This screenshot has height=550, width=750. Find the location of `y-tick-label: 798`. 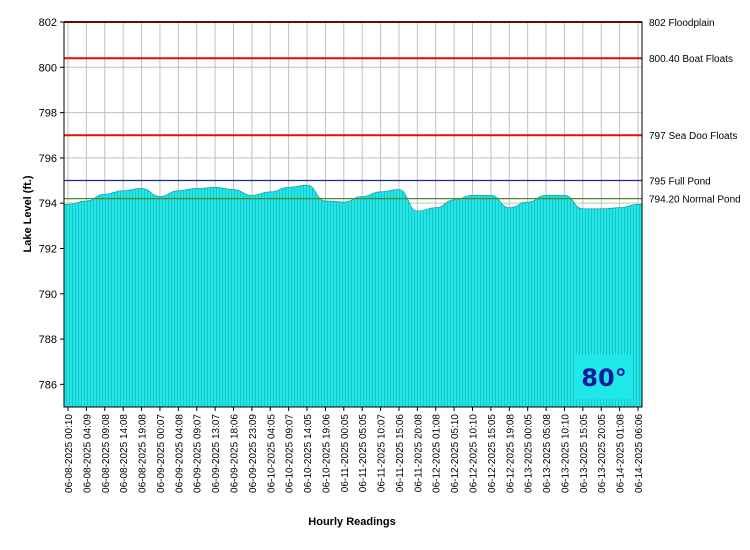

y-tick-label: 798 is located at coordinates (48, 114).